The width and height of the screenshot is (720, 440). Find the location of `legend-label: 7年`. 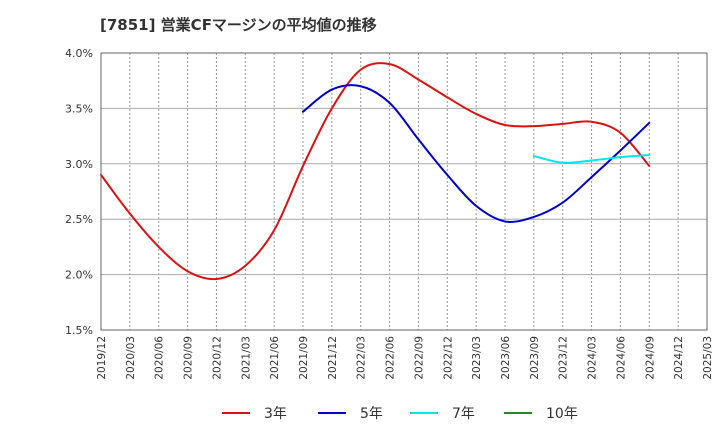

legend-label: 7年 is located at coordinates (463, 414).